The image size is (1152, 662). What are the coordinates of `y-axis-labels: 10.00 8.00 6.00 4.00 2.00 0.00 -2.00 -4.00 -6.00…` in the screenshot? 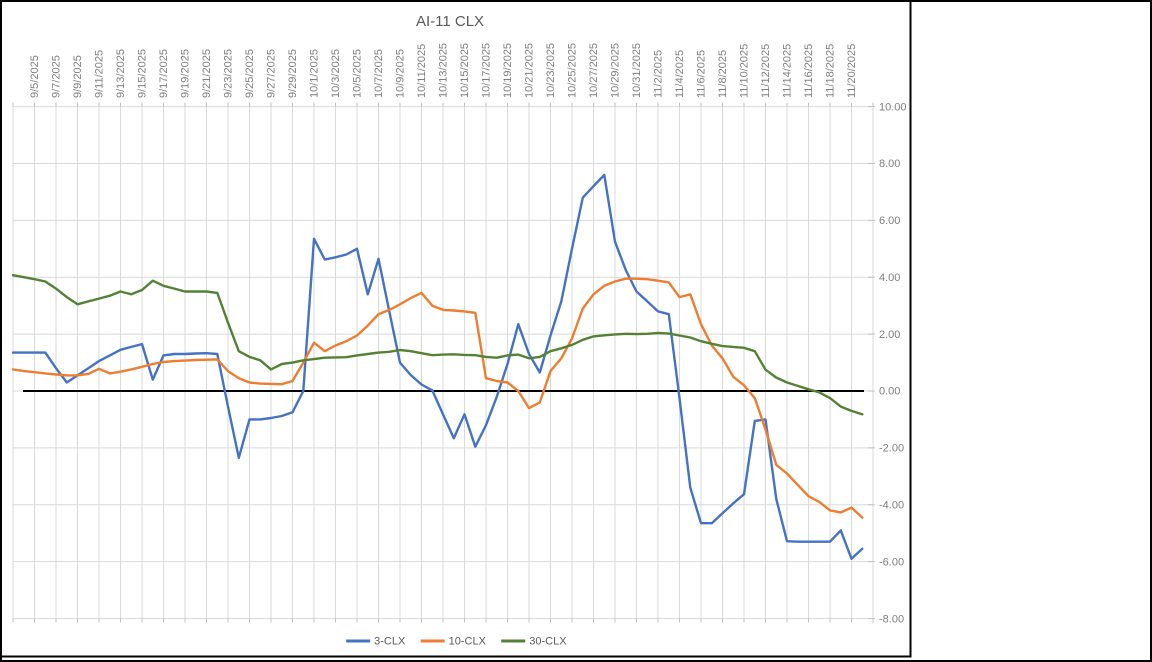 It's located at (893, 363).